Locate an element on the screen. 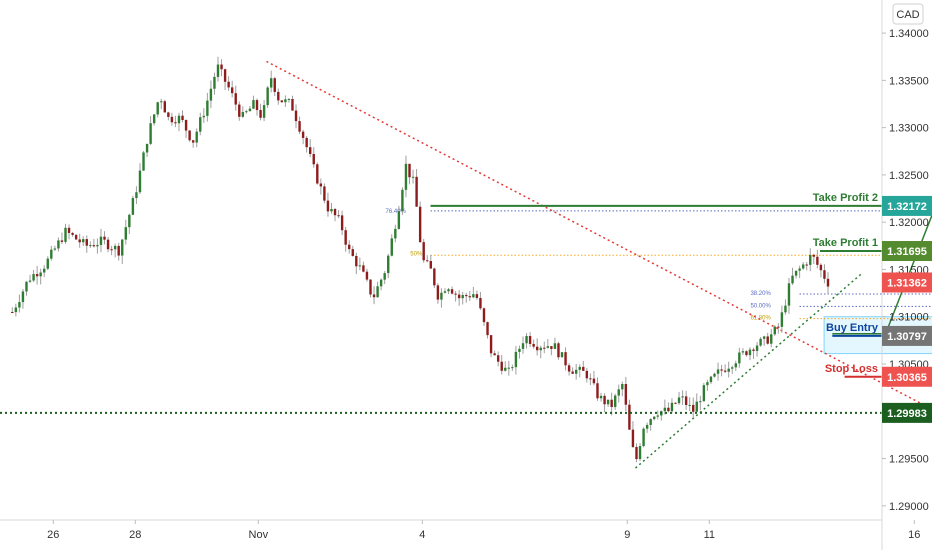 The image size is (932, 550). x-tick-label-5: 11 is located at coordinates (709, 535).